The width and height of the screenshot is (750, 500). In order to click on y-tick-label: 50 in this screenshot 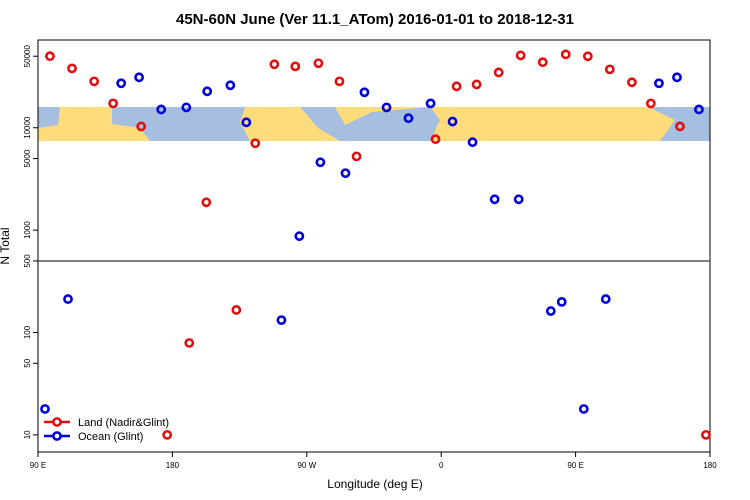, I will do `click(27, 362)`.